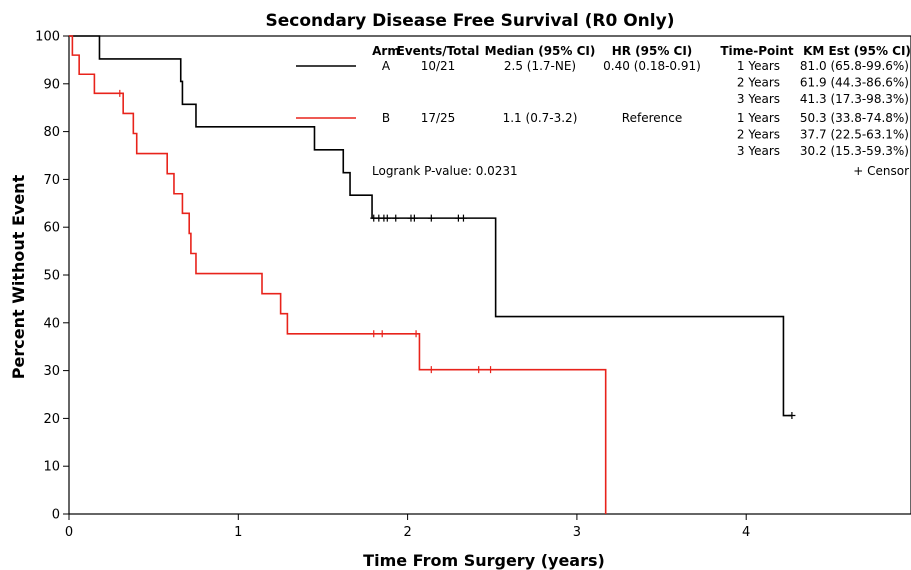 The height and width of the screenshot is (570, 911). I want to click on x-tick-label: 1, so click(238, 532).